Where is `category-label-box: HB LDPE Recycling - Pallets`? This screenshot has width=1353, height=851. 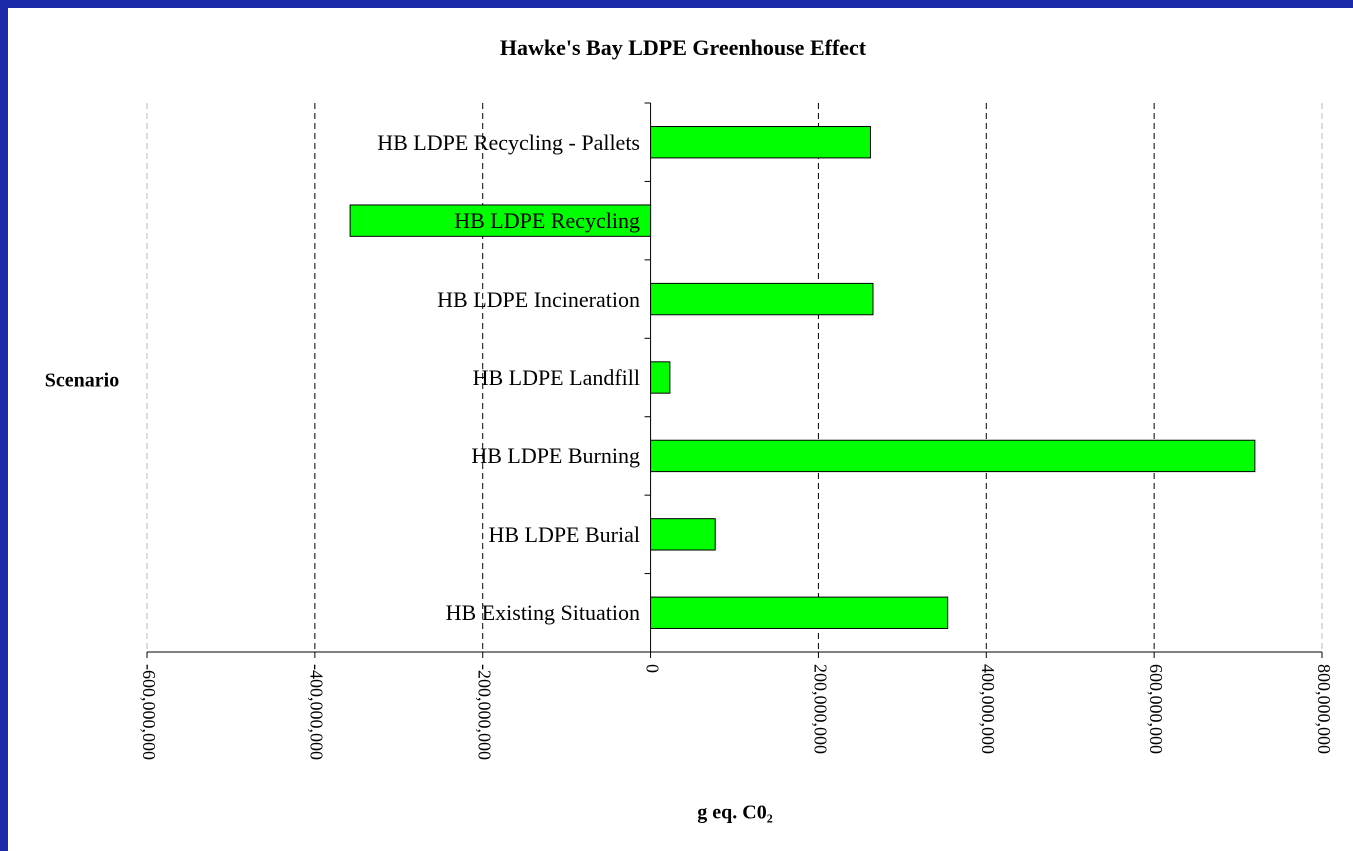
category-label-box: HB LDPE Recycling - Pallets is located at coordinates (508, 142).